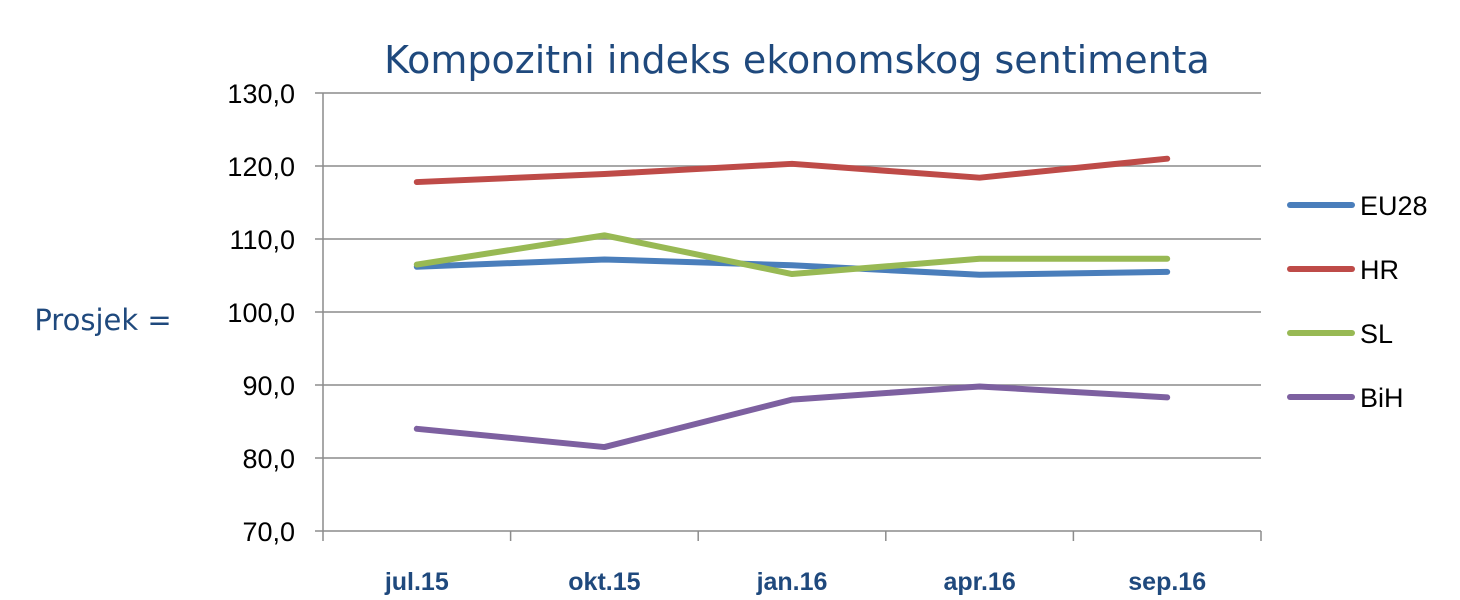  Describe the element at coordinates (262, 240) in the screenshot. I see `y-tick-label: 110,0` at that location.